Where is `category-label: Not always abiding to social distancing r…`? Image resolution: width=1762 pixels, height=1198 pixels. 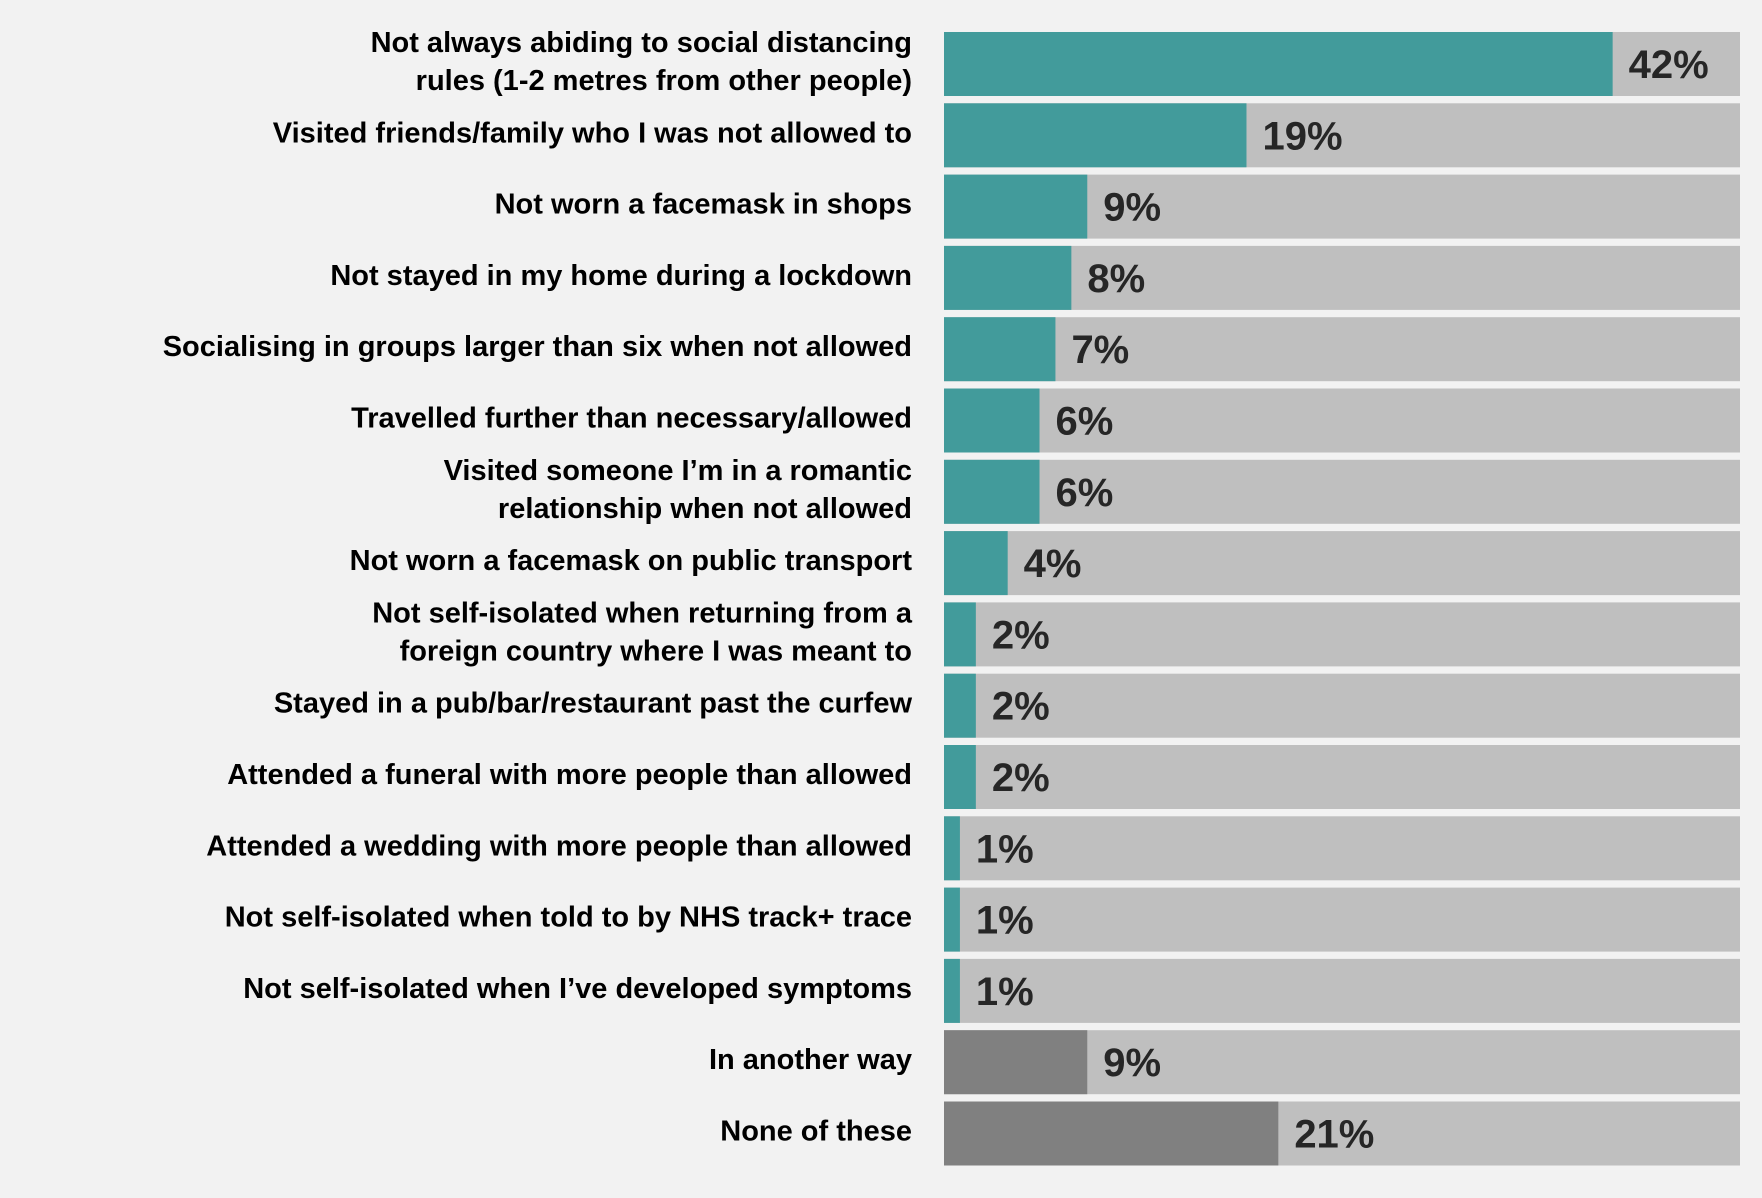 category-label: Not always abiding to social distancing r… is located at coordinates (641, 62).